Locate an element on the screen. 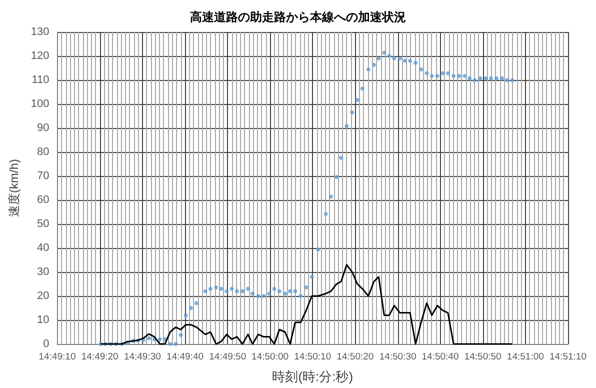 This screenshot has height=388, width=596. x-tick-label: 14:50:20 is located at coordinates (355, 357).